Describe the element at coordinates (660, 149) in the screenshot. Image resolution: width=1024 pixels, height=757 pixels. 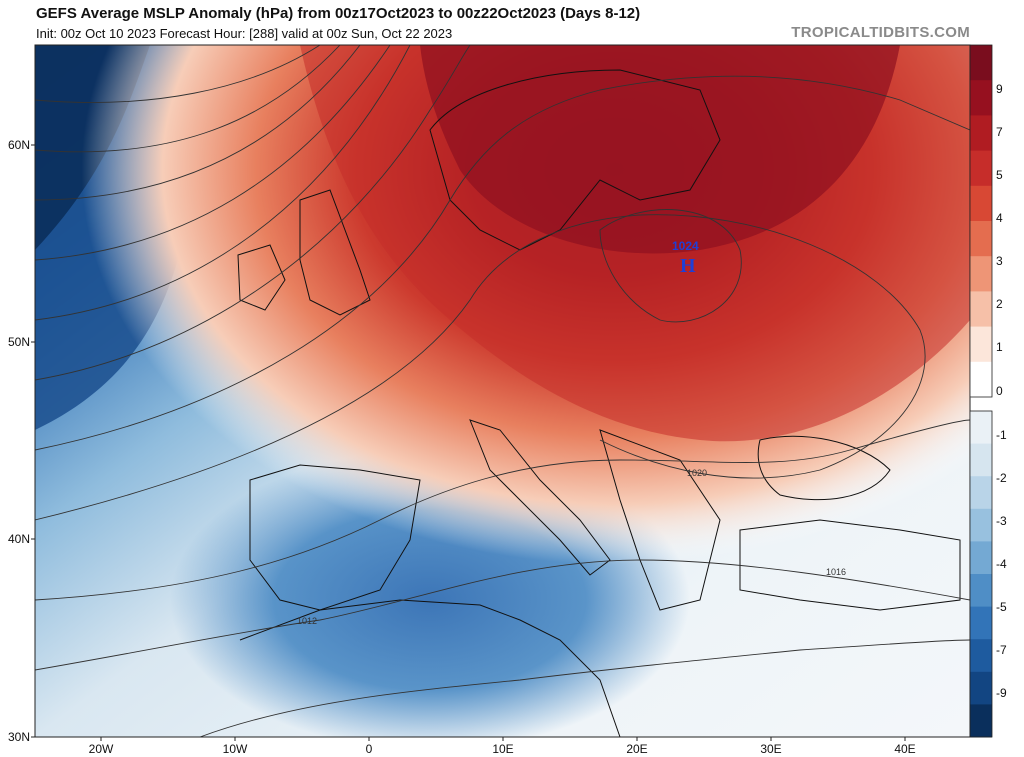
I see `warm-peak` at that location.